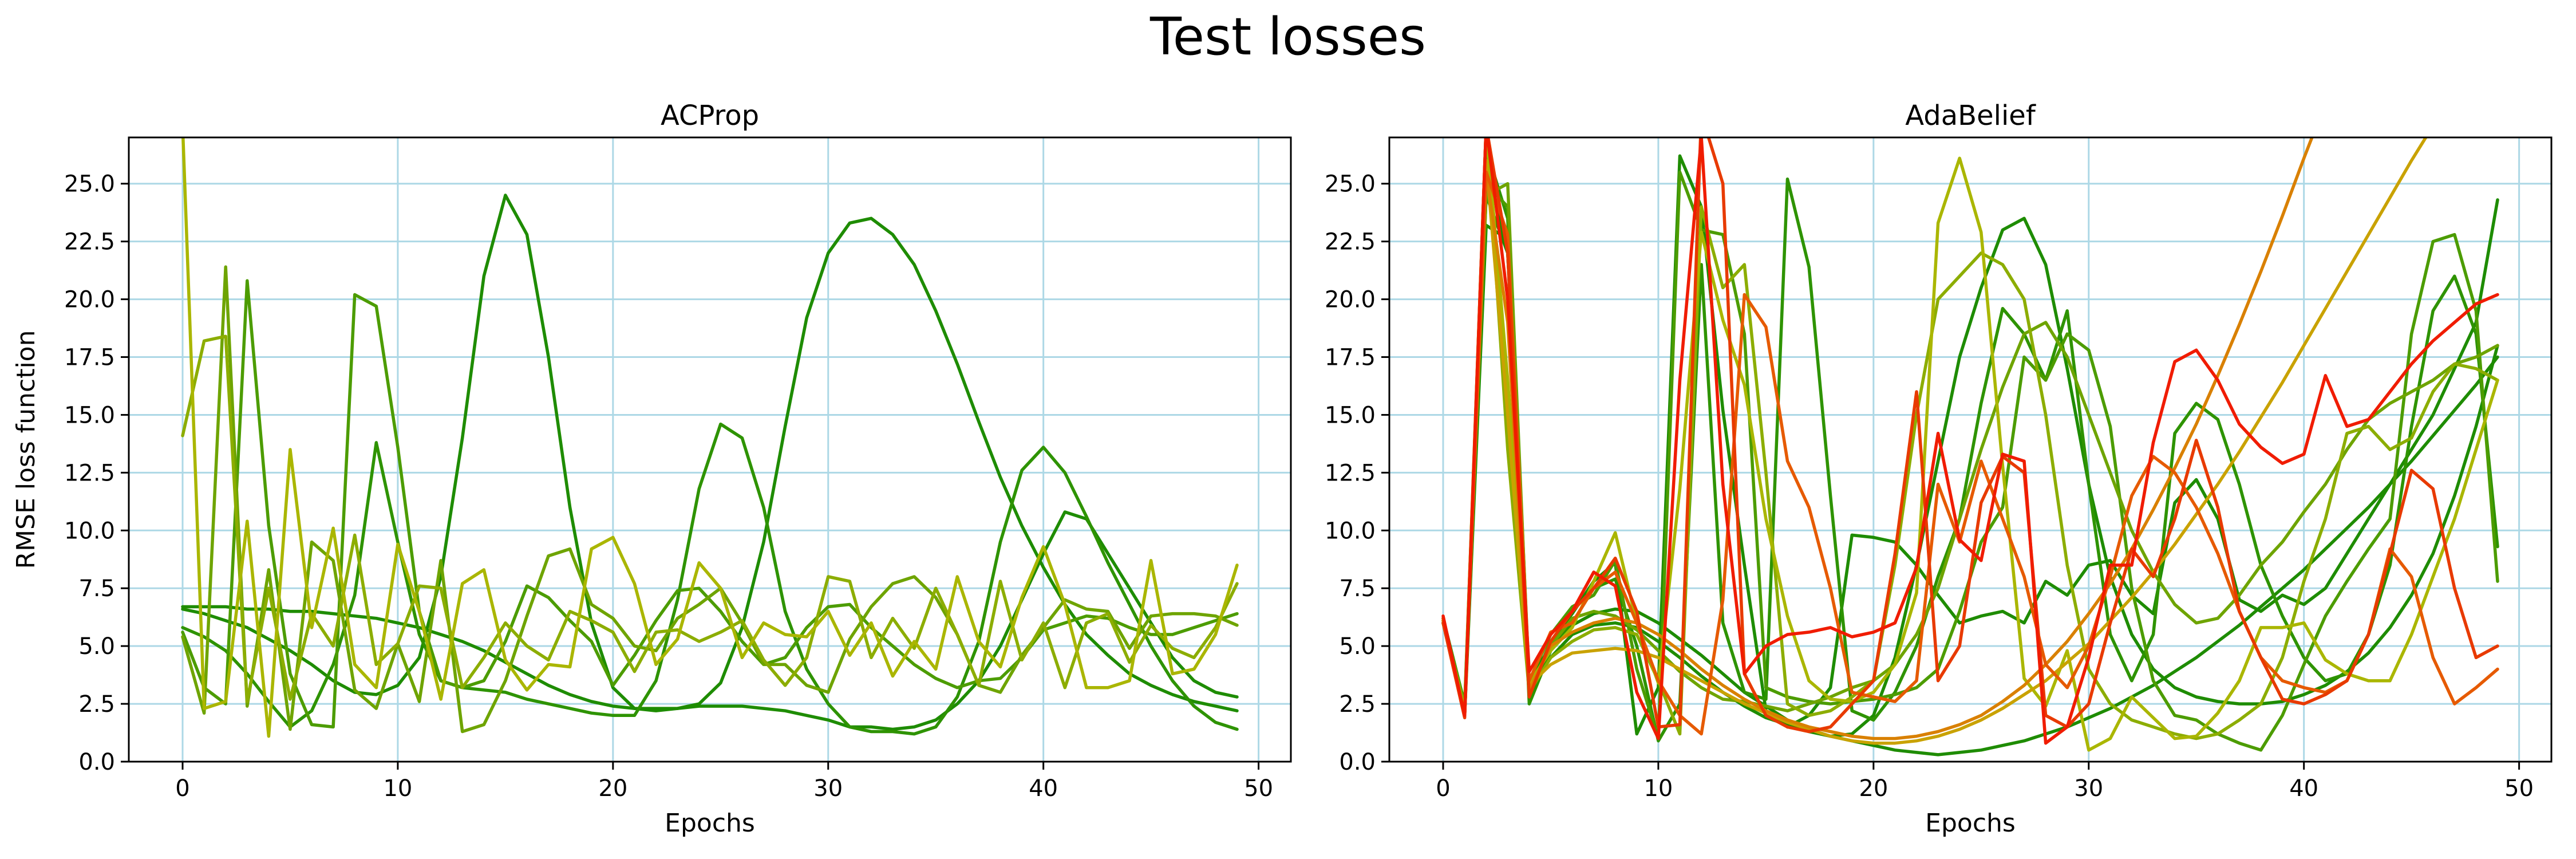 The image size is (2576, 859). What do you see at coordinates (1970, 116) in the screenshot?
I see `panel-title: AdaBelief` at bounding box center [1970, 116].